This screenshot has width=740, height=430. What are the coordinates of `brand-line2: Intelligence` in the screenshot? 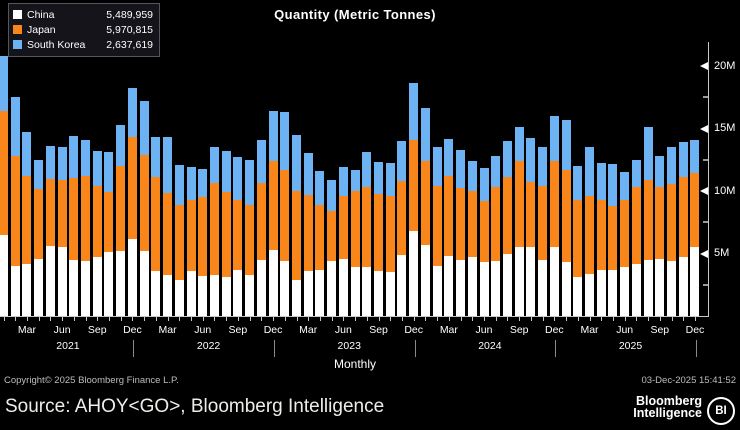 It's located at (667, 413).